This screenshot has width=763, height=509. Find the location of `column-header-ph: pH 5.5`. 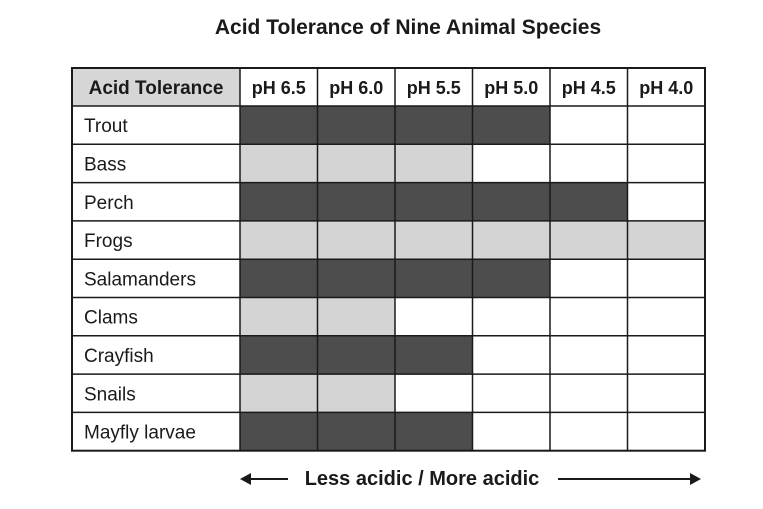

column-header-ph: pH 5.5 is located at coordinates (434, 88).